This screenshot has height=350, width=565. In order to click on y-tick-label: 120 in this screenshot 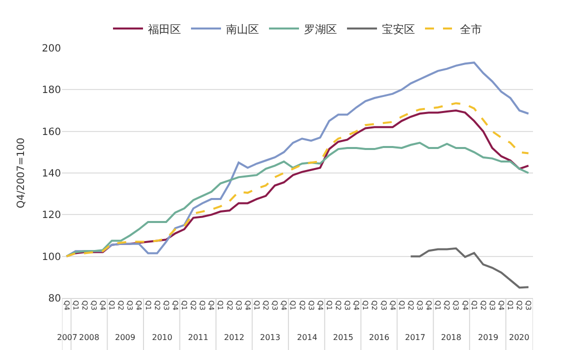, I will do `click(51, 216)`.